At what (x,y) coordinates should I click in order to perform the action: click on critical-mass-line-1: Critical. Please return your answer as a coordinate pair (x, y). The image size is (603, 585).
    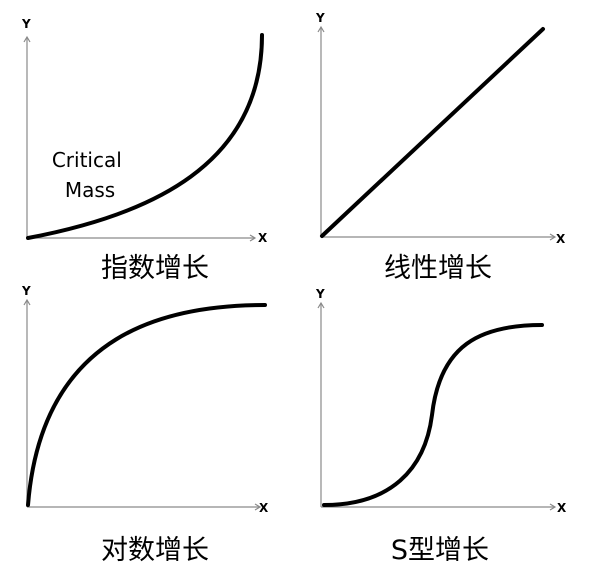
    Looking at the image, I should click on (87, 160).